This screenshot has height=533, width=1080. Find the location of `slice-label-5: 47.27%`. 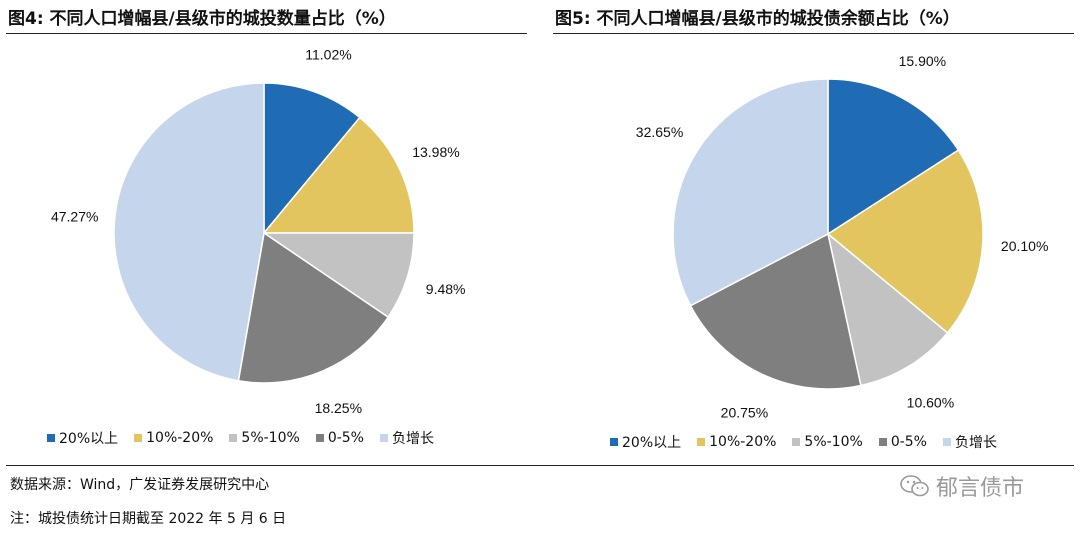

slice-label-5: 47.27% is located at coordinates (74, 217).